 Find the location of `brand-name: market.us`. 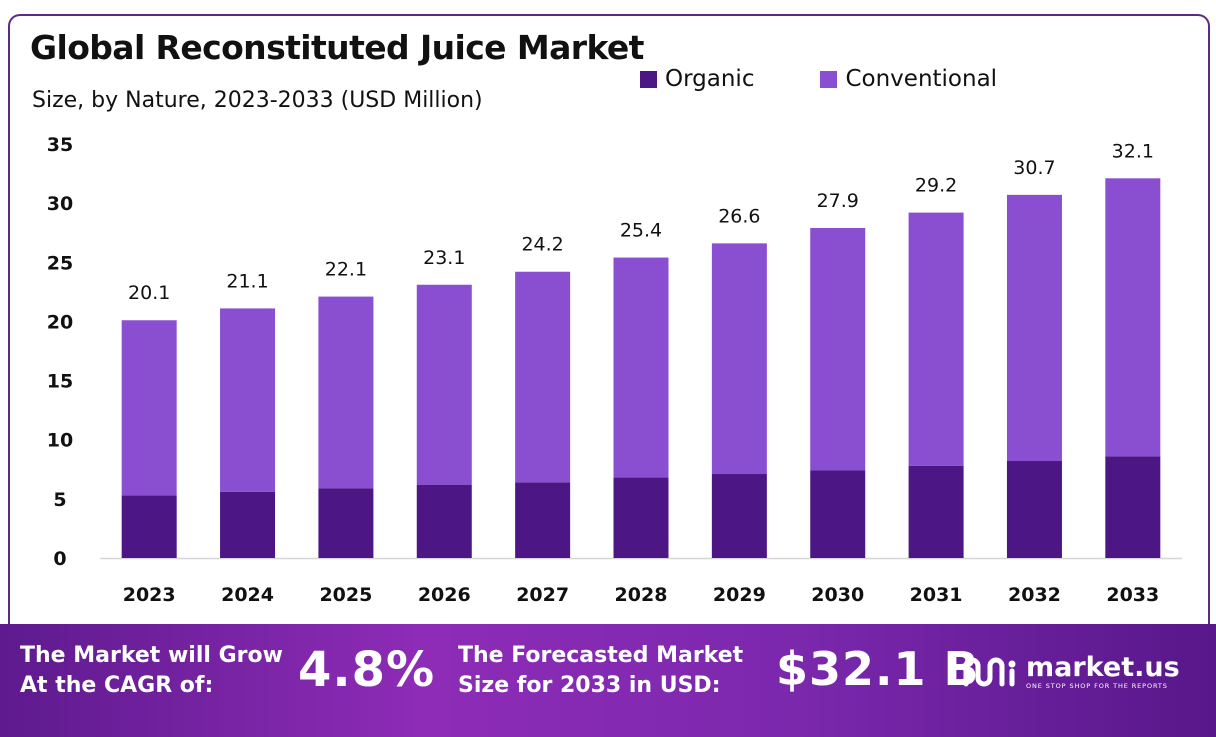

brand-name: market.us is located at coordinates (1103, 667).